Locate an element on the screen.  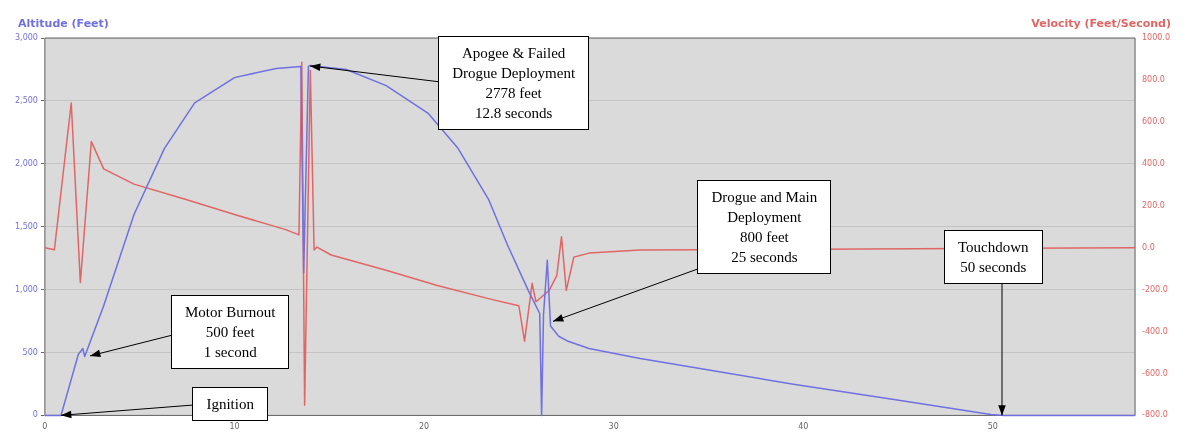
x-tick-label: 10 is located at coordinates (234, 427).